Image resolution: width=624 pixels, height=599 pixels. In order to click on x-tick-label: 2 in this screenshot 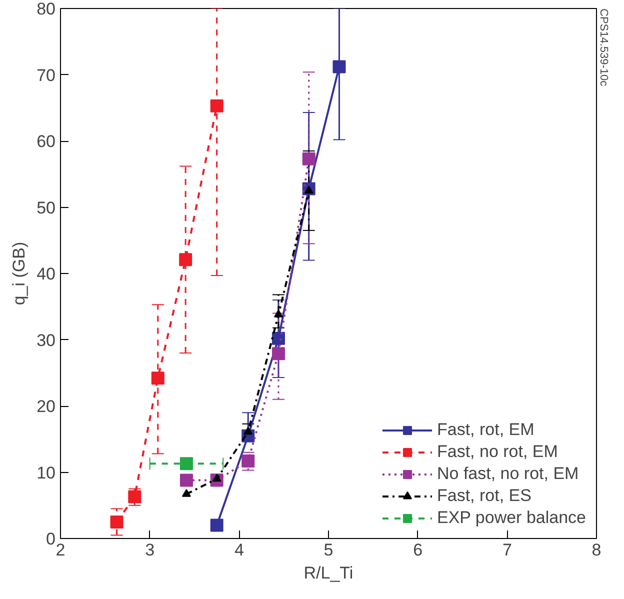, I will do `click(61, 550)`.